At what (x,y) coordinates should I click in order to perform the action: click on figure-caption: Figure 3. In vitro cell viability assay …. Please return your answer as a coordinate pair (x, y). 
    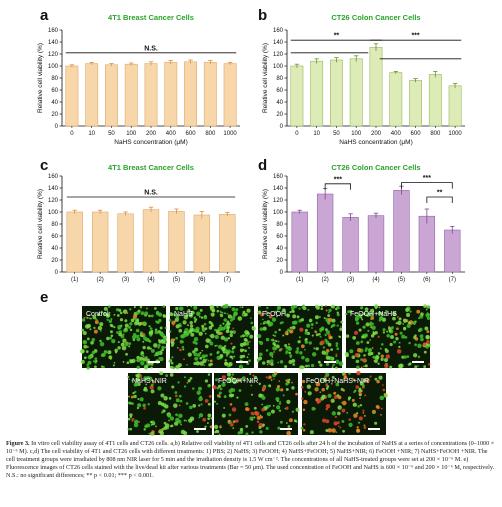
    Looking at the image, I should click on (251, 460).